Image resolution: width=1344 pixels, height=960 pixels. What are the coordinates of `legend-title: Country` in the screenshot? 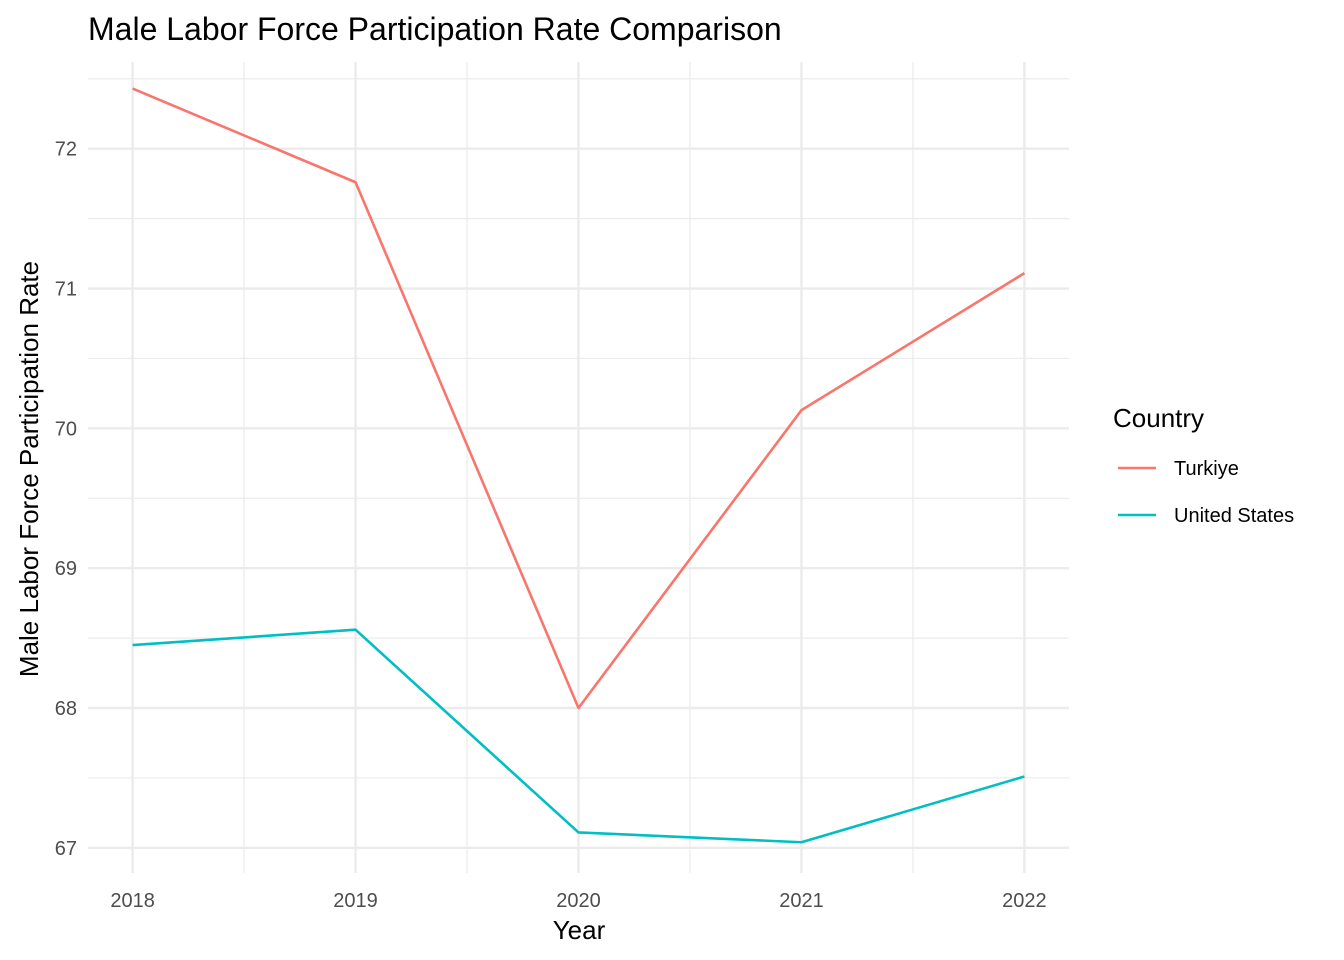 It's located at (1158, 418).